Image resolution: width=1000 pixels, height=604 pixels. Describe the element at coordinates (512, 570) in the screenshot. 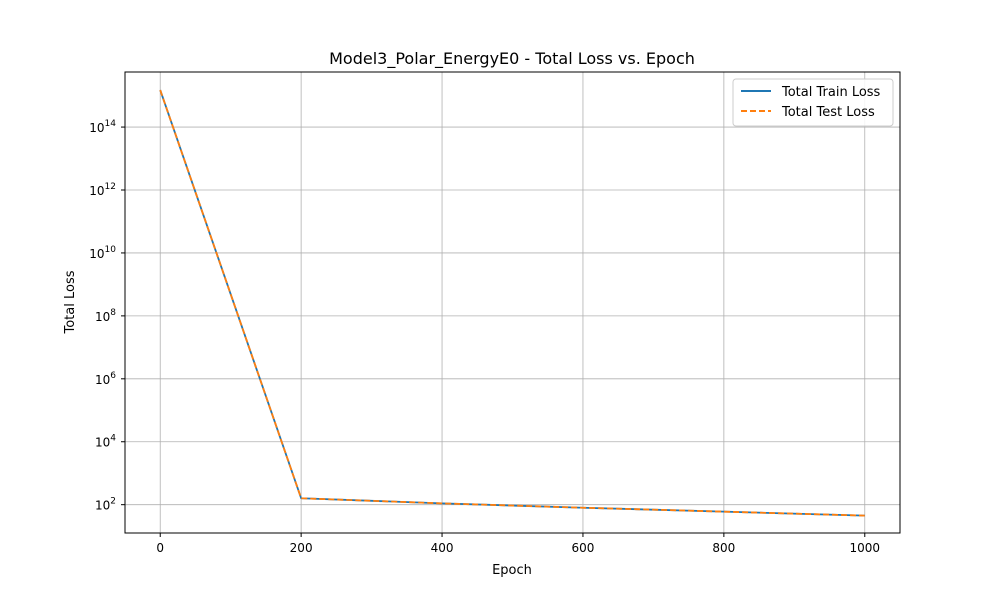

I see `x-axis-label: Epoch` at that location.